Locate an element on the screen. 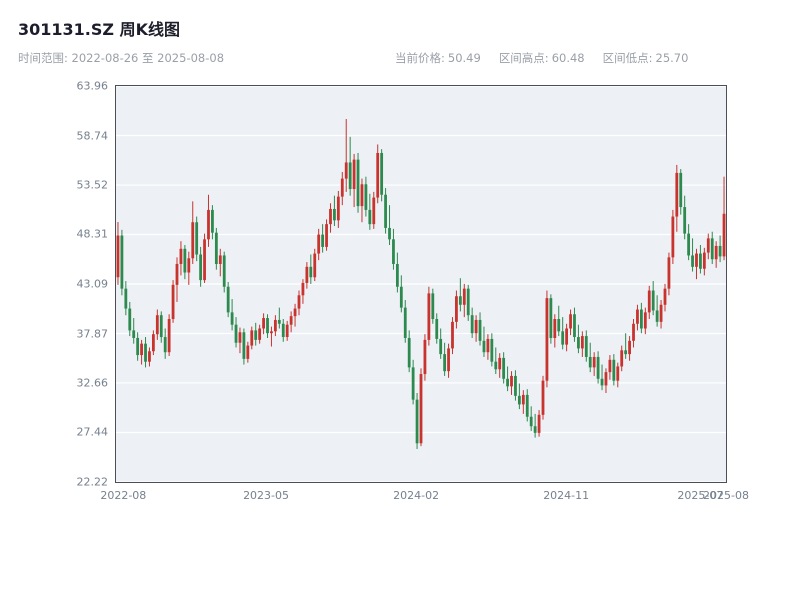 The height and width of the screenshot is (600, 800). x-tick-label: 2022-08 is located at coordinates (123, 495).